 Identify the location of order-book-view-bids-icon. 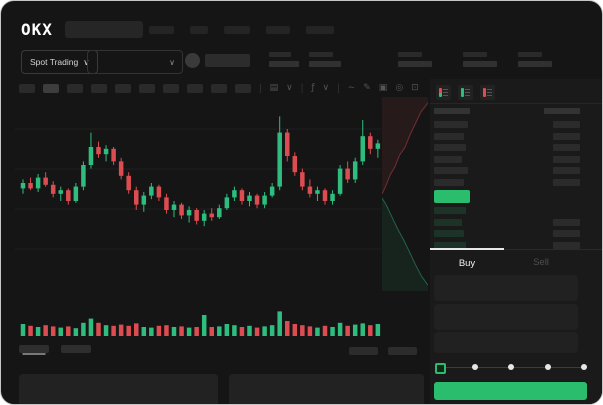
(465, 92).